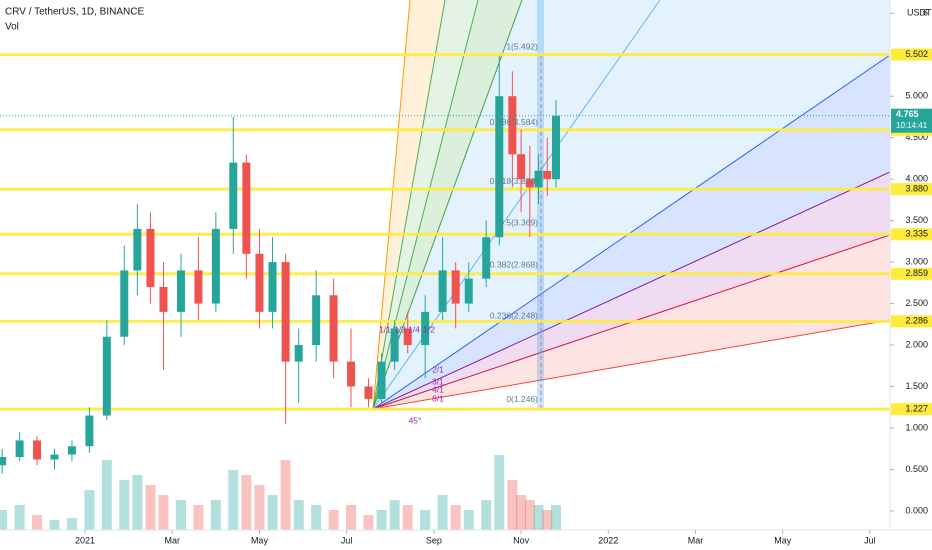  What do you see at coordinates (916, 427) in the screenshot?
I see `y-tick-label: 1.000` at bounding box center [916, 427].